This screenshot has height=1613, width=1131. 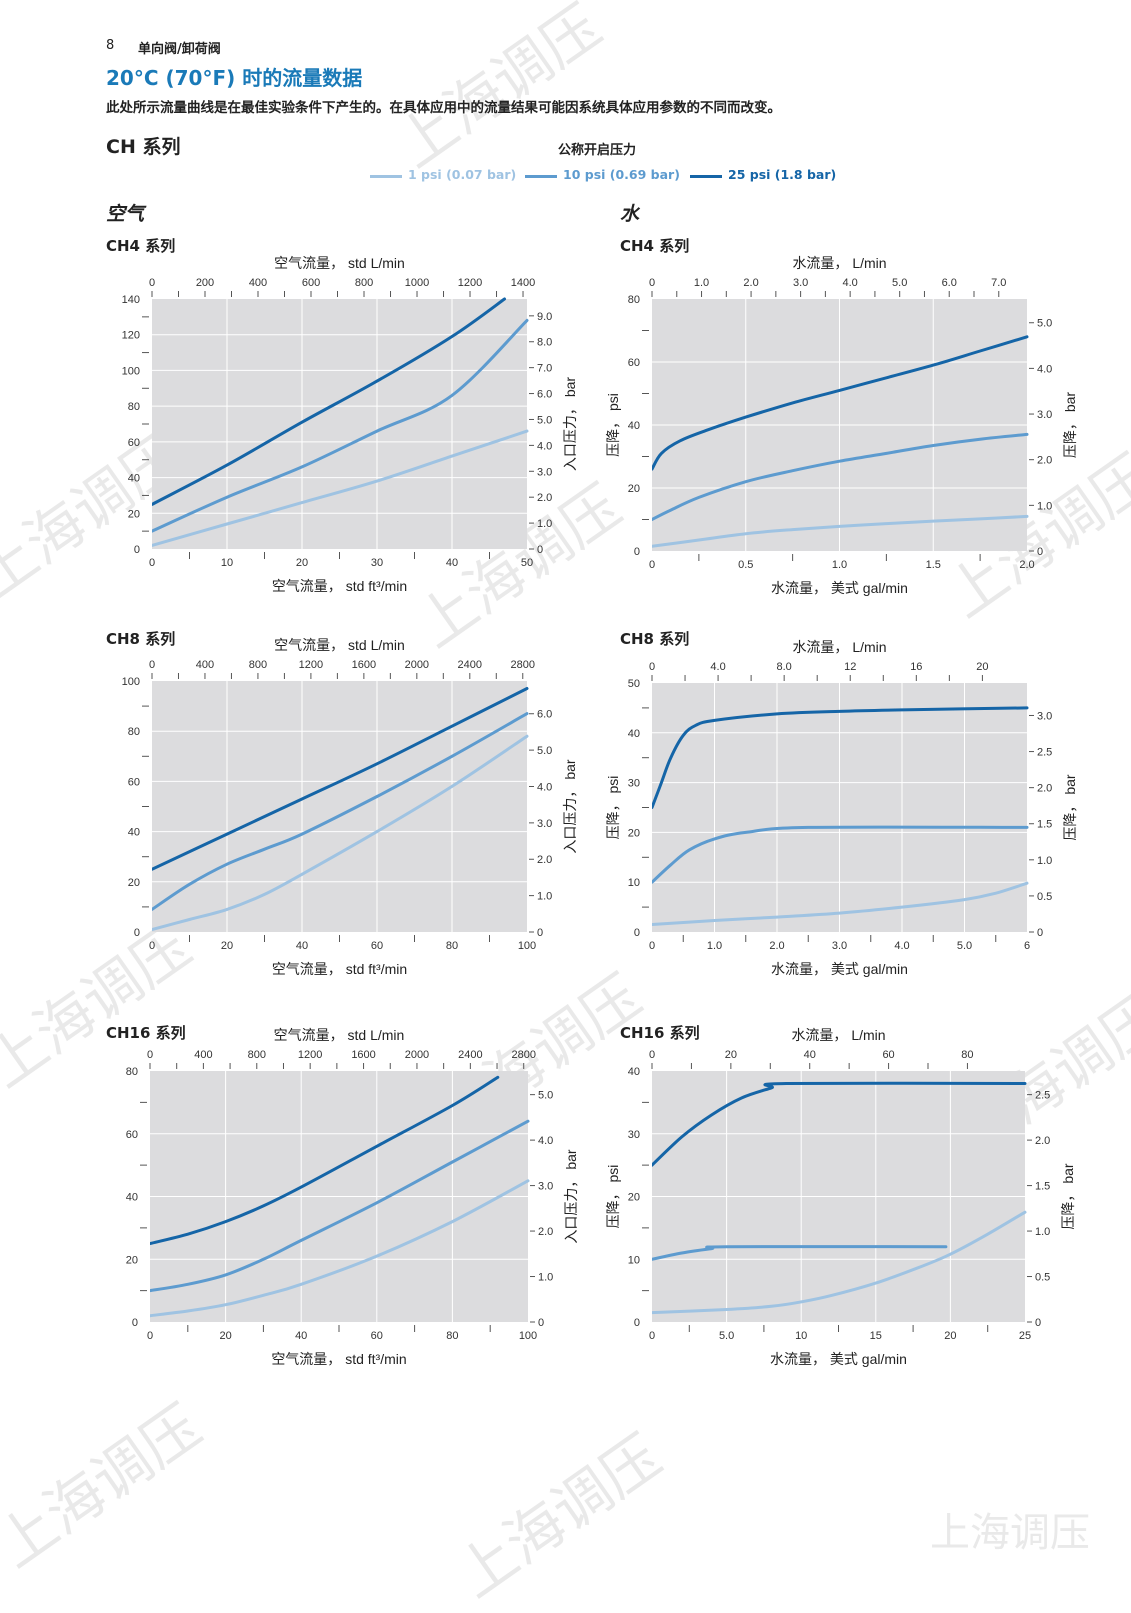 What do you see at coordinates (258, 283) in the screenshot?
I see `x-top-tick-label: 400` at bounding box center [258, 283].